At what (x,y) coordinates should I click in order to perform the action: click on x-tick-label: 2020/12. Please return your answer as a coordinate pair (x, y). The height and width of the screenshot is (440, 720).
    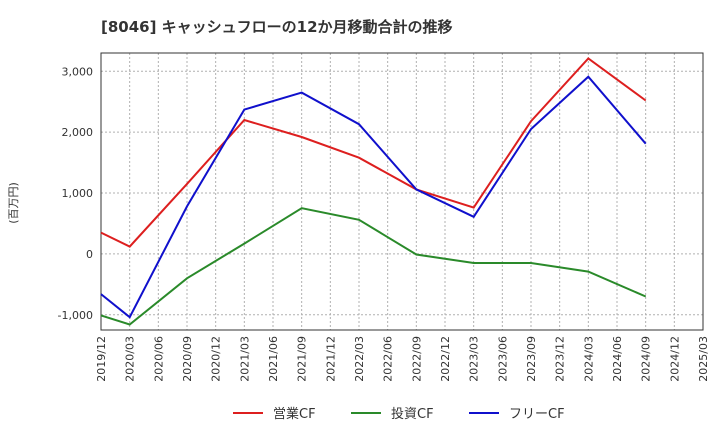
    Looking at the image, I should click on (216, 359).